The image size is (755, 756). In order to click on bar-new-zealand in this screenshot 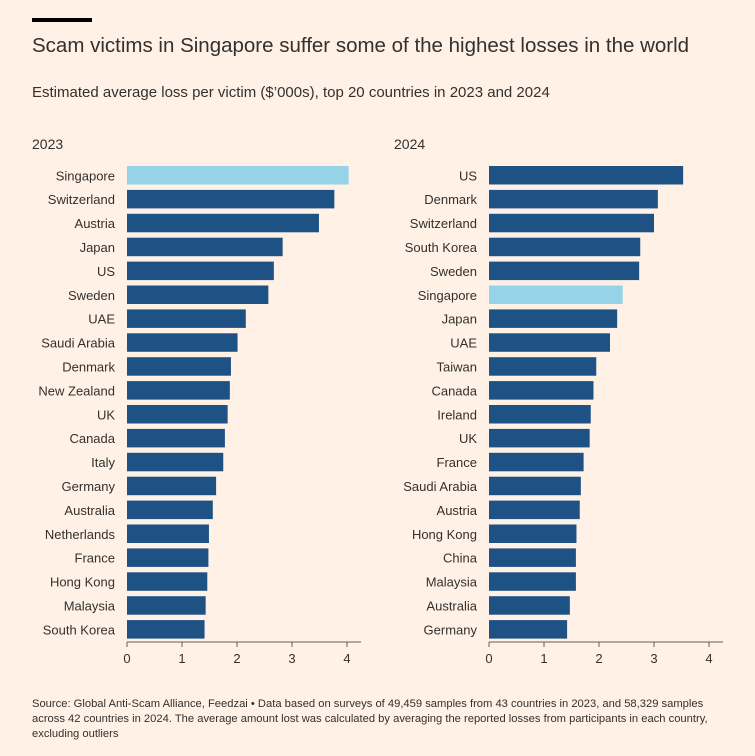, I will do `click(178, 390)`.